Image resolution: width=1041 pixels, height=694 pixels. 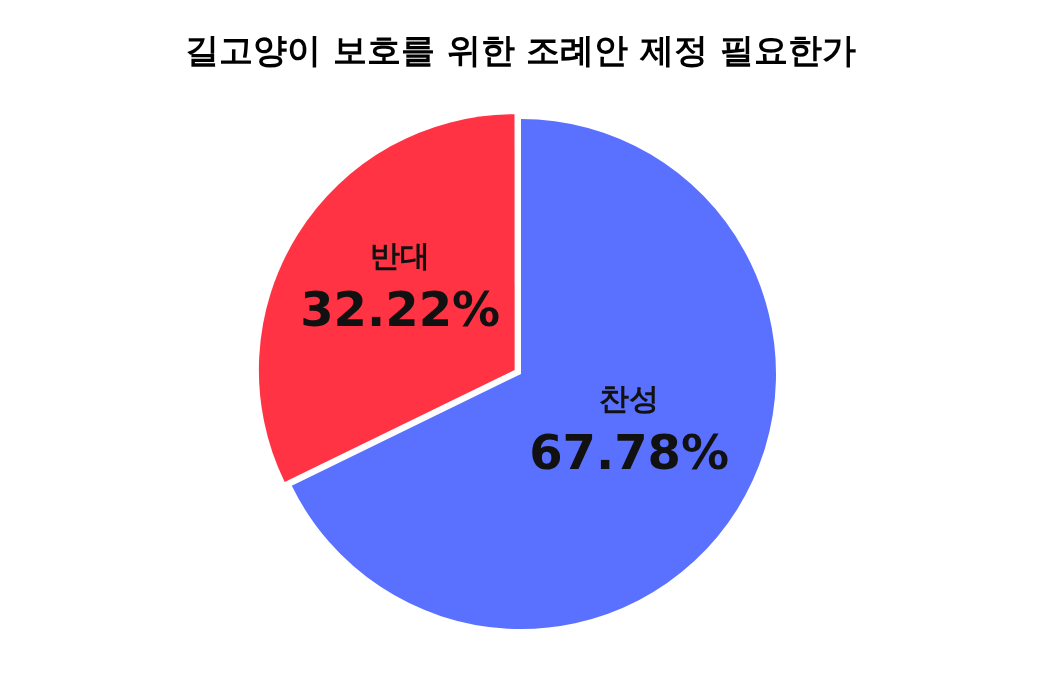 I want to click on slice-label: 찬성, so click(x=628, y=399).